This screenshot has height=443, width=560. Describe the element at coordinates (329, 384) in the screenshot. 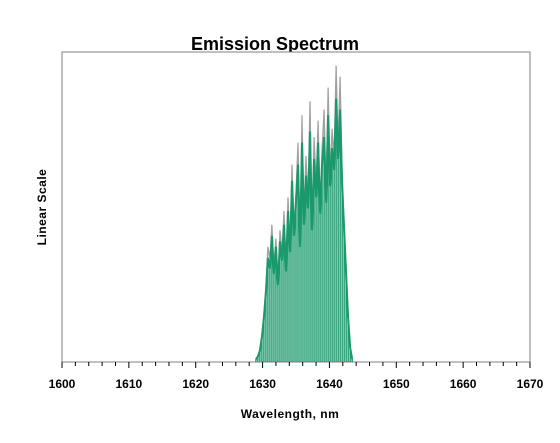

I see `x-tick-label: 1640` at that location.